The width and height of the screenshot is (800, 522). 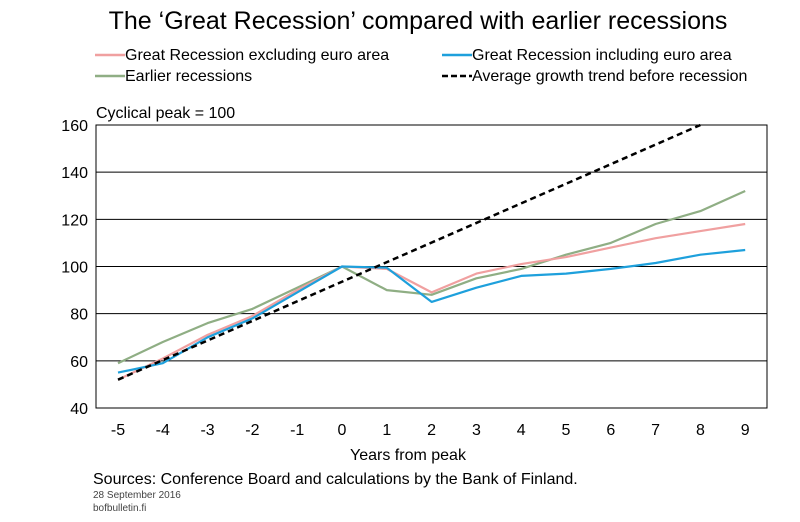 I want to click on x-tick-label: -5, so click(x=118, y=430).